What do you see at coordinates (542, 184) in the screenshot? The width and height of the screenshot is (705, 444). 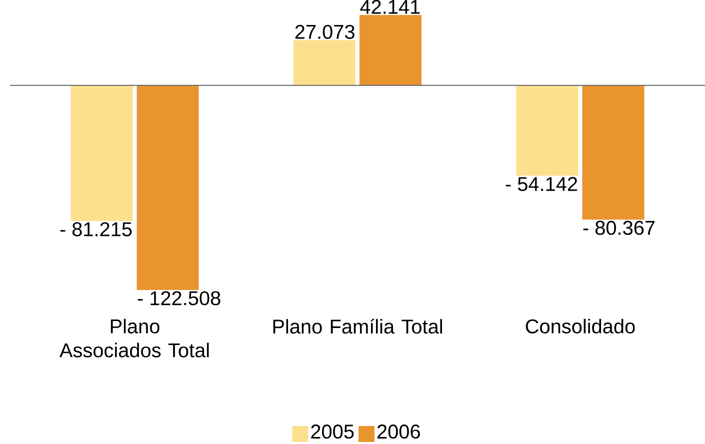 I see `data-label: - 54.142` at bounding box center [542, 184].